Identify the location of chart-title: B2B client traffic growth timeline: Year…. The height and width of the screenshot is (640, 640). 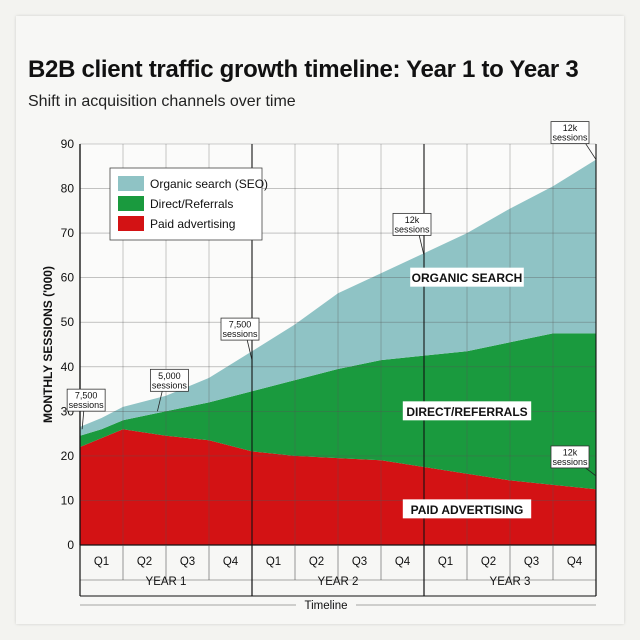
(303, 69).